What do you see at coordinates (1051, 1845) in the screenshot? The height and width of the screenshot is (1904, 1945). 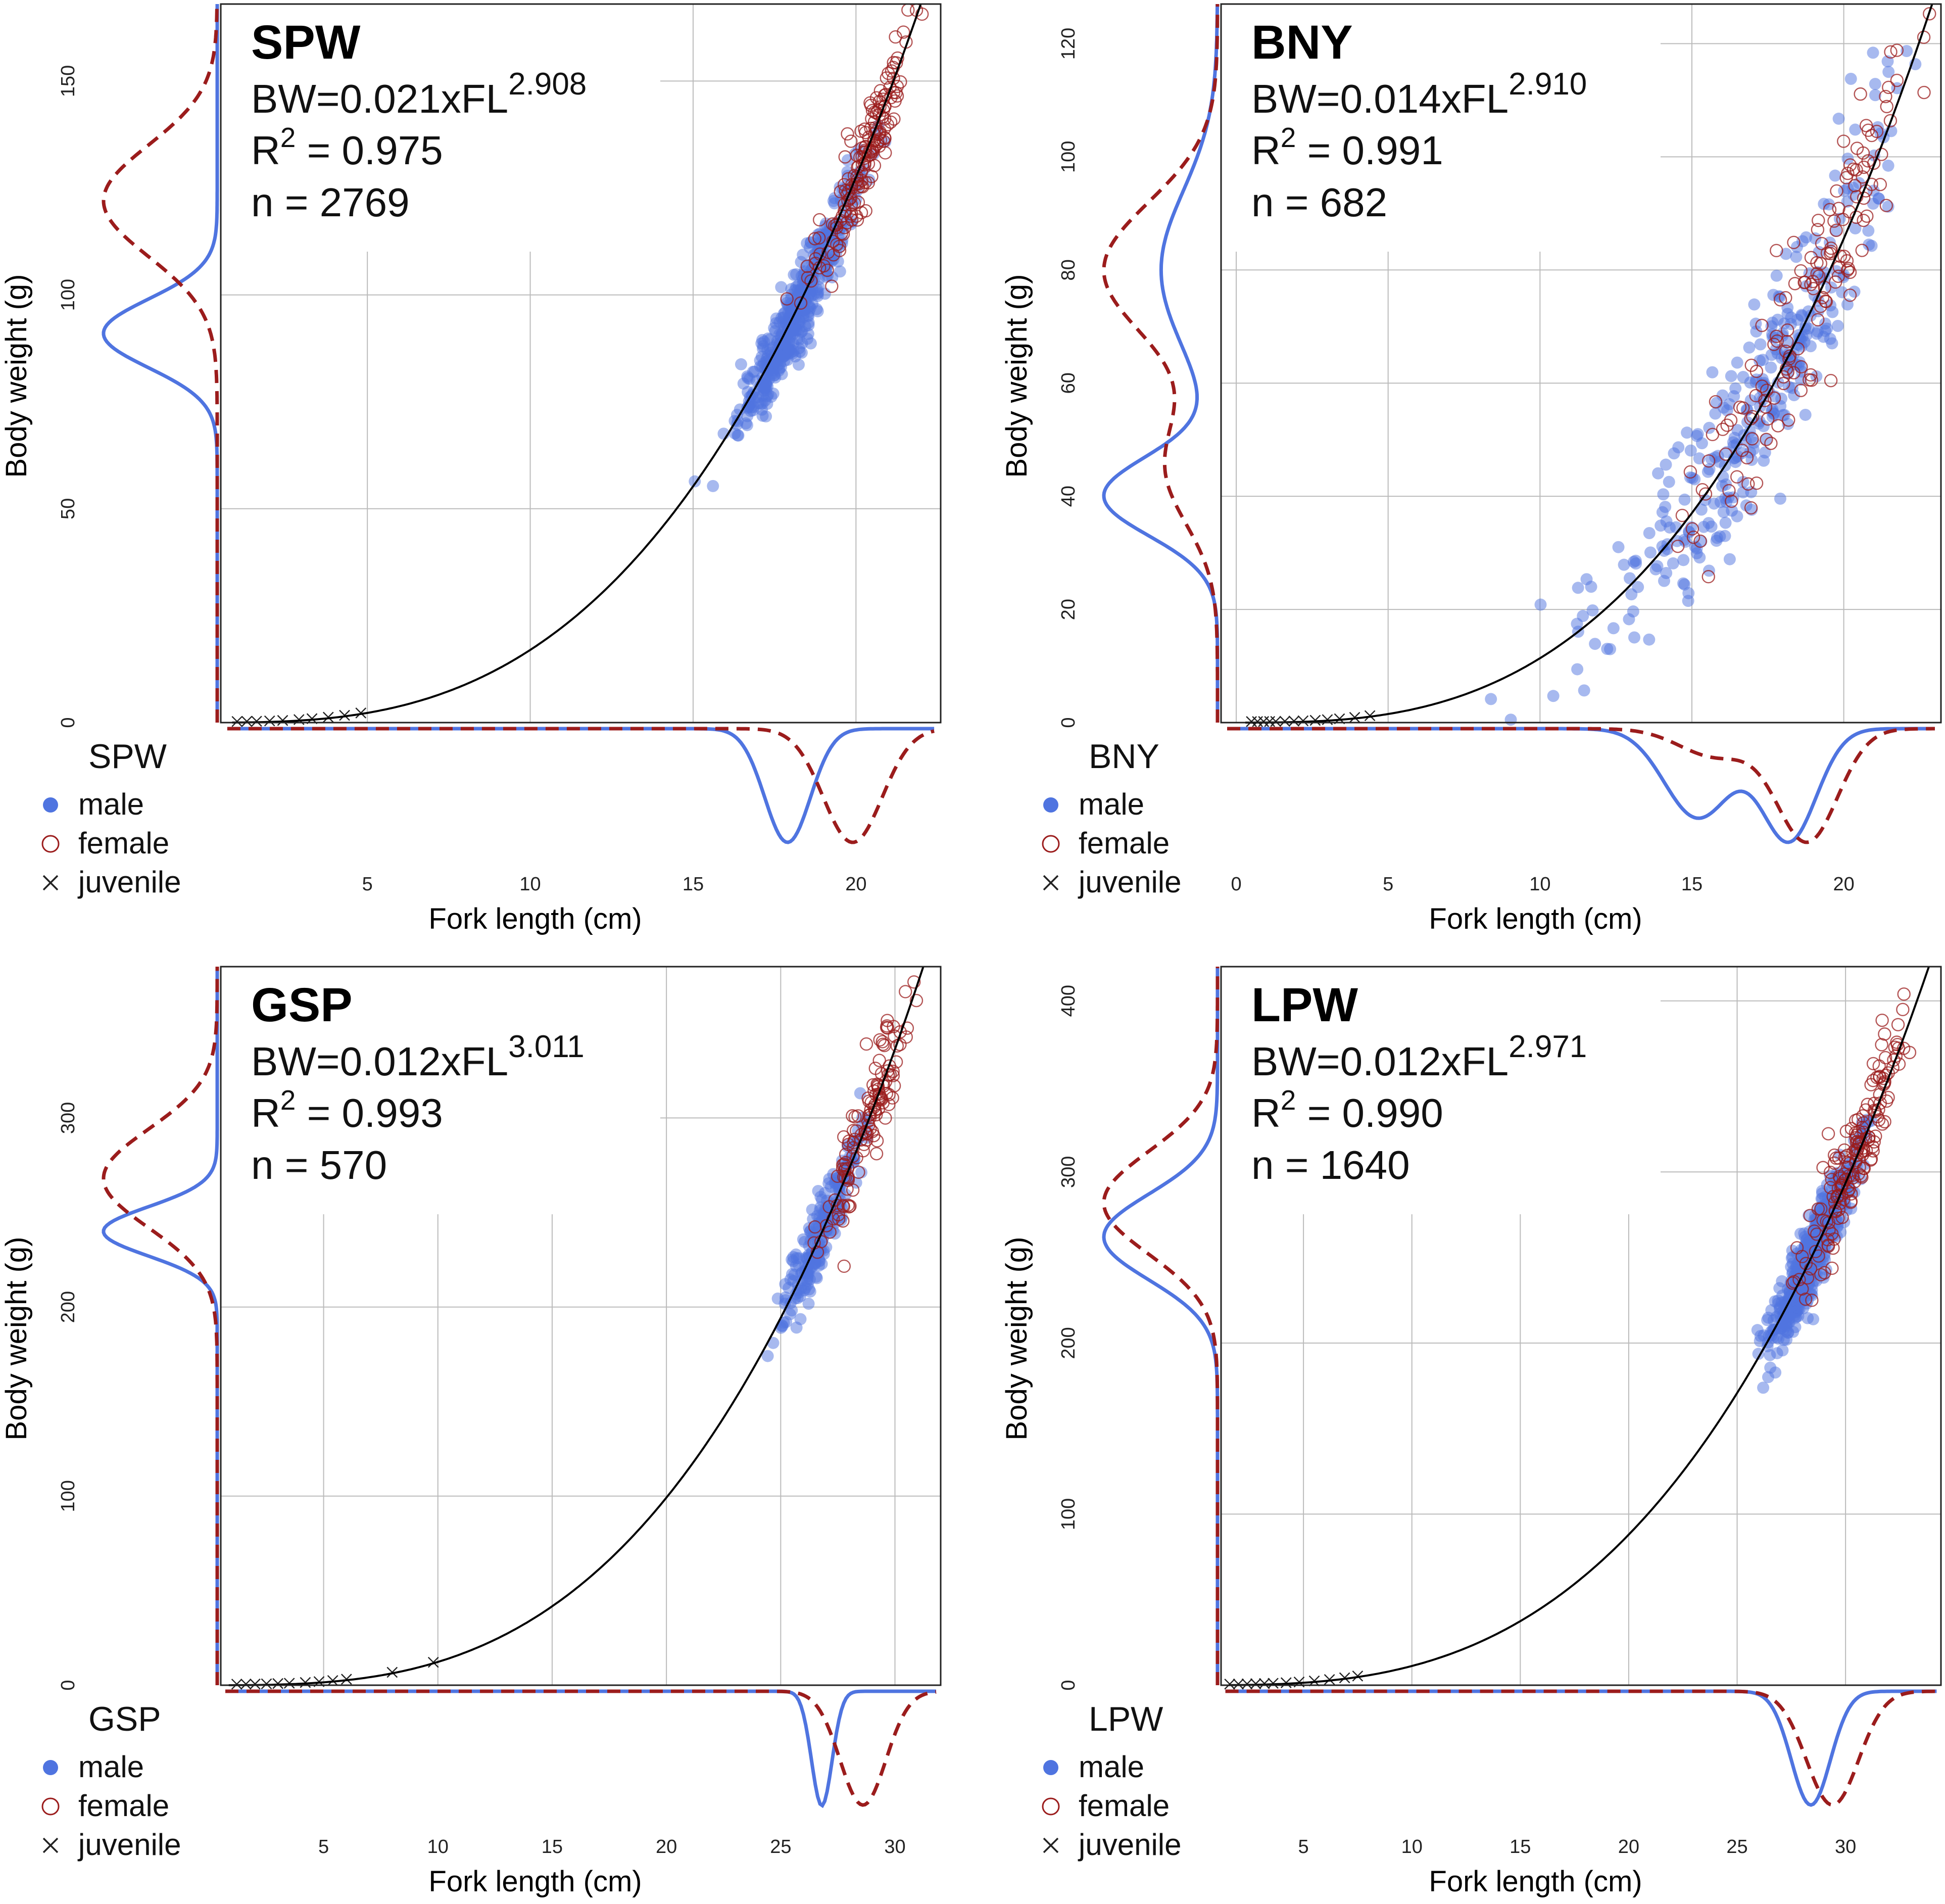 I see `legend-juvenile-marker` at bounding box center [1051, 1845].